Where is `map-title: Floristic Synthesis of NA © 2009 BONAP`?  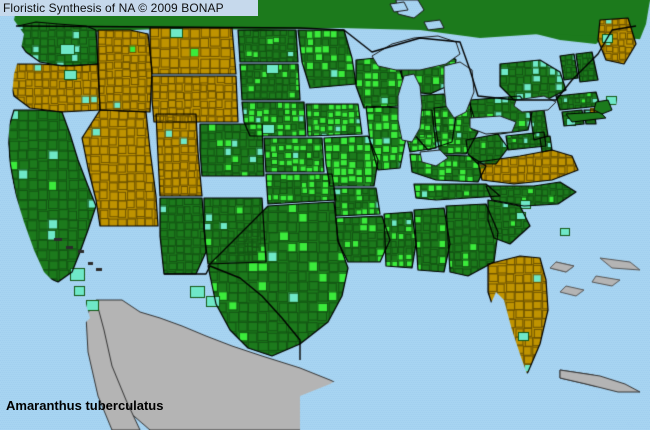
map-title: Floristic Synthesis of NA © 2009 BONAP is located at coordinates (113, 8).